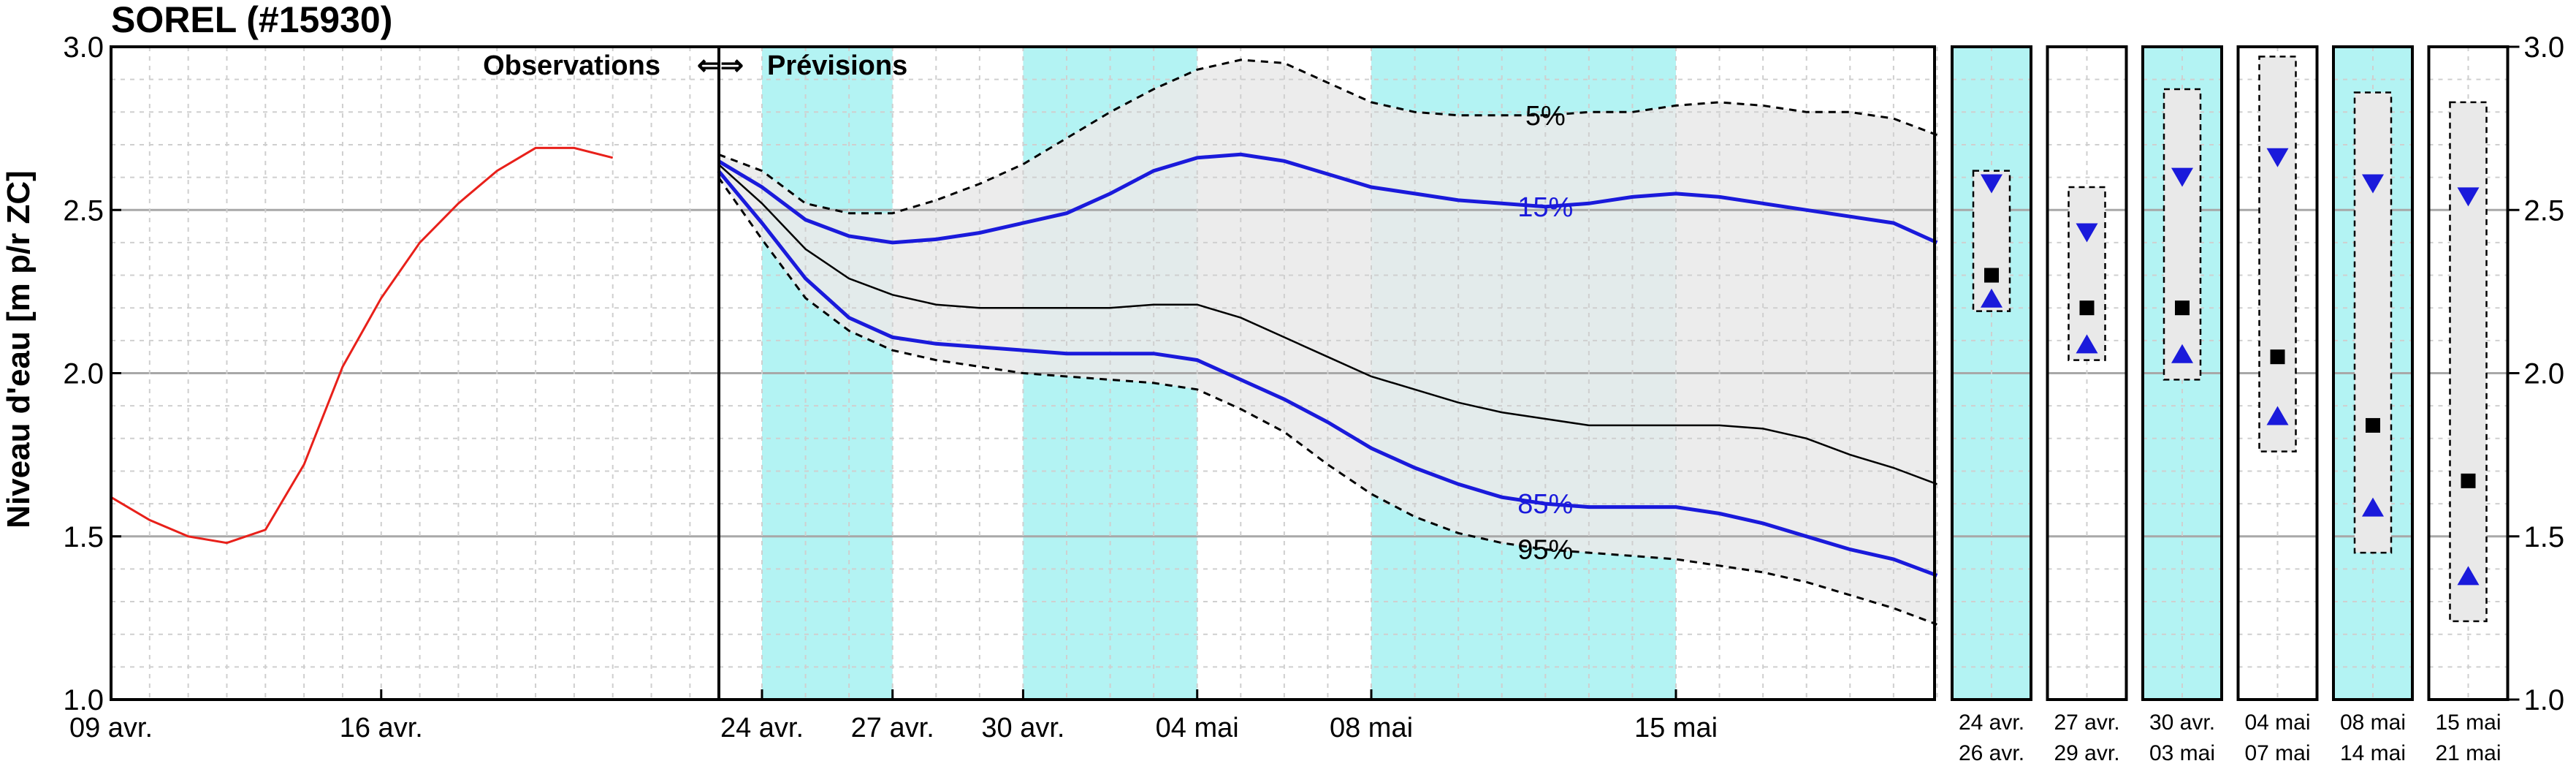  I want to click on weekly-panel-to: 29 avr., so click(2087, 753).